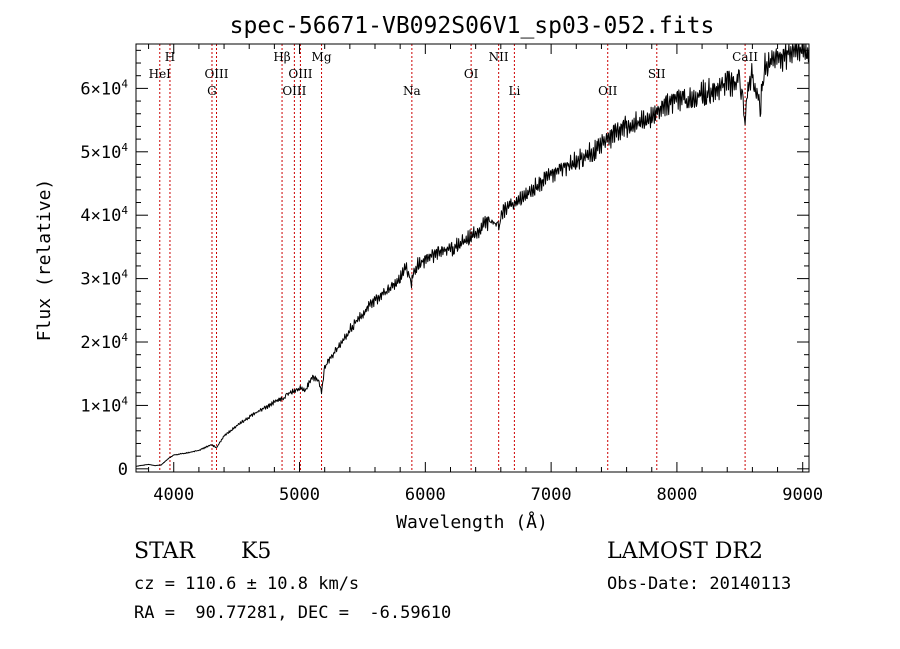 The image size is (900, 649). What do you see at coordinates (657, 74) in the screenshot?
I see `line-label-13: SII` at bounding box center [657, 74].